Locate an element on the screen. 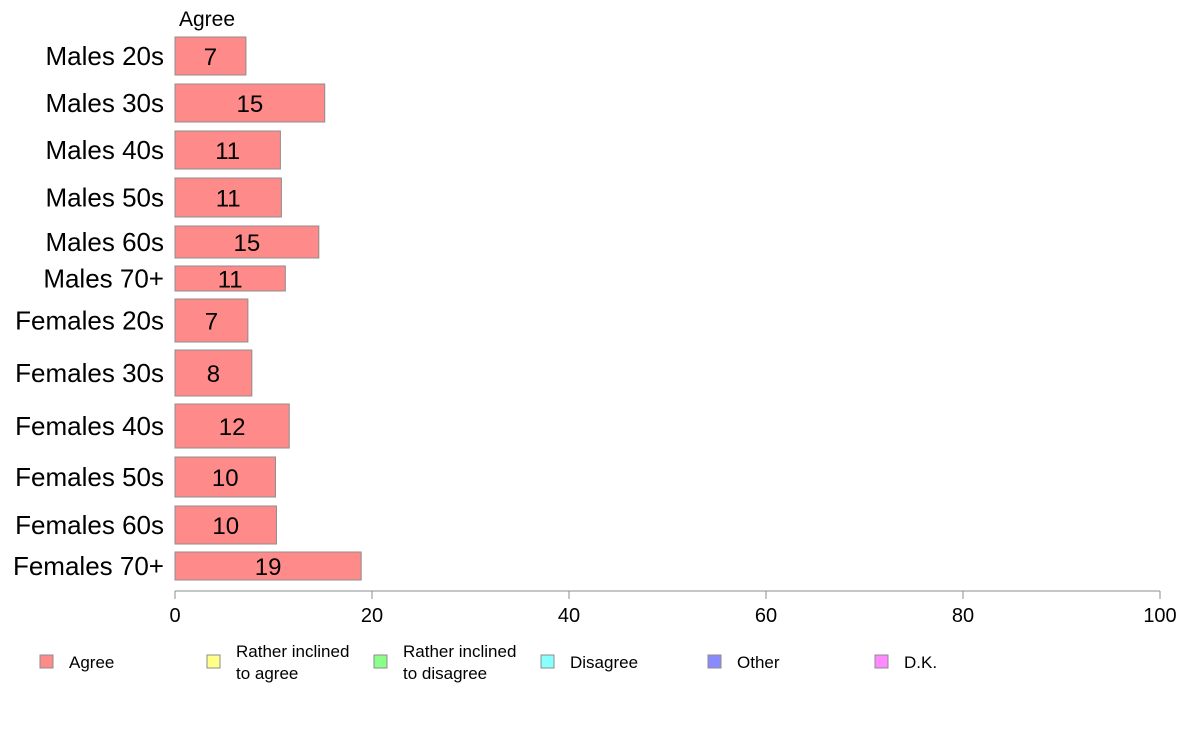 The image size is (1188, 736). category-label: Females 60s is located at coordinates (89, 525).